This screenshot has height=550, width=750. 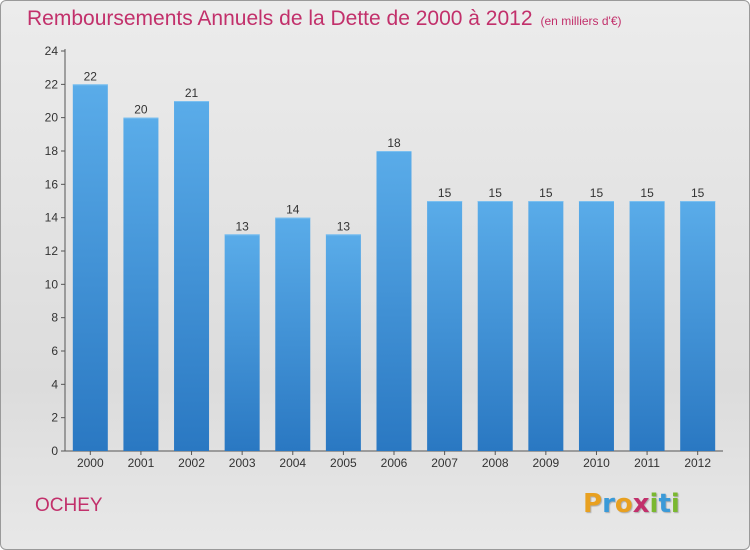 I want to click on y-tick-label: 14, so click(x=52, y=218).